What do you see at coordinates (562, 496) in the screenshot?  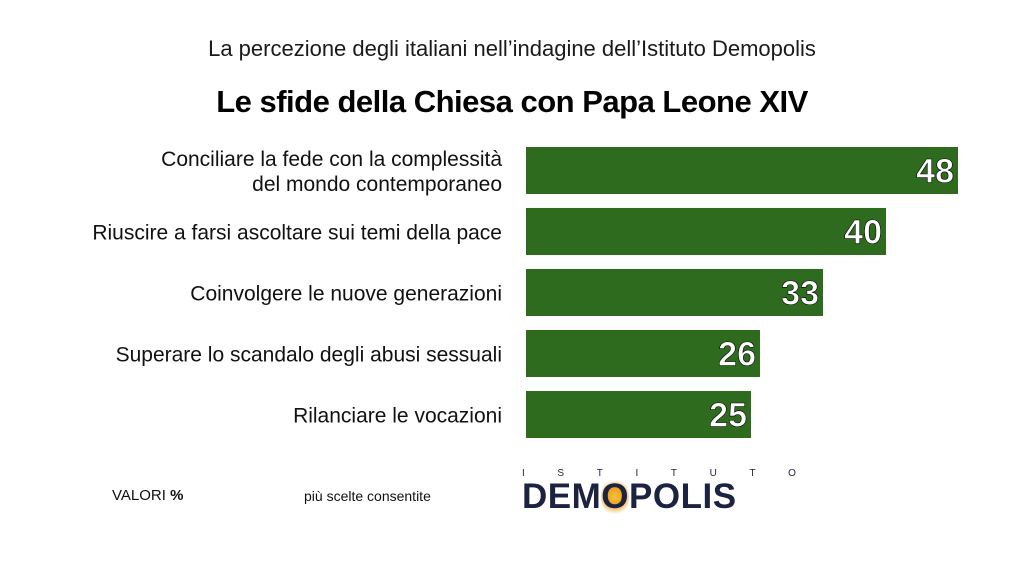 I see `logo-text-pre: DEM` at bounding box center [562, 496].